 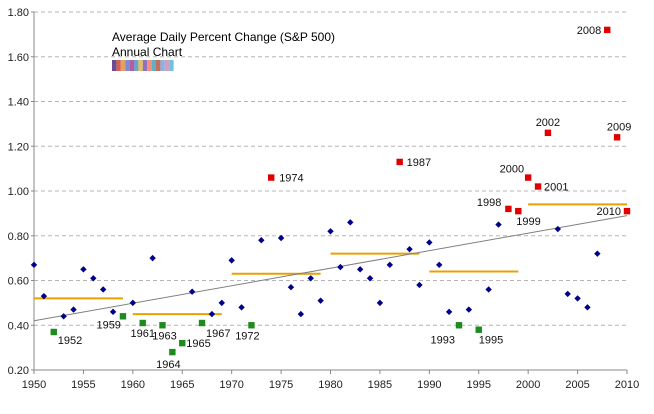 I want to click on y-tick-label: 1.60, so click(x=18, y=58).